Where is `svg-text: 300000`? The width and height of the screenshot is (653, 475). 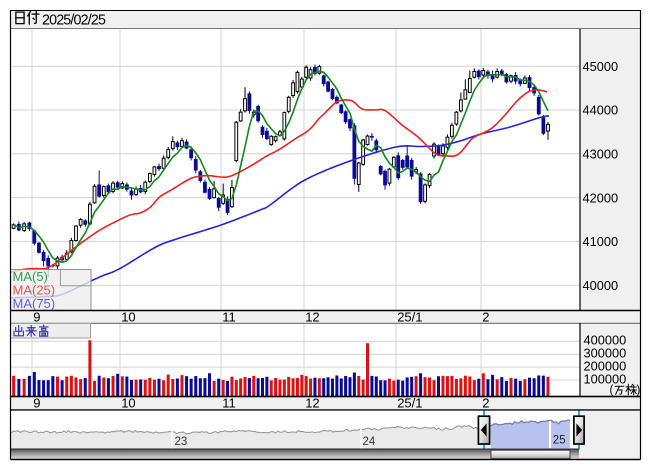
svg-text: 300000 is located at coordinates (605, 353).